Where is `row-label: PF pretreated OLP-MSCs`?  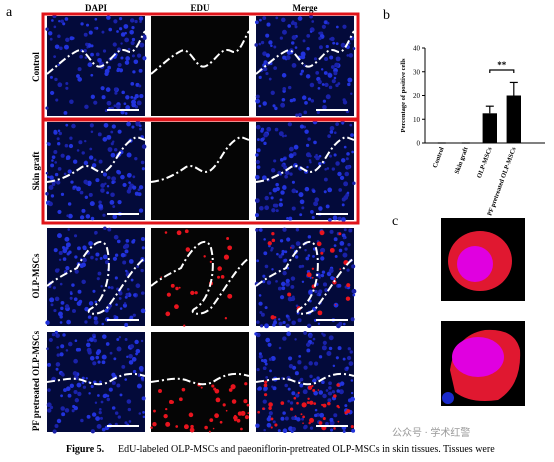
row-label: PF pretreated OLP-MSCs is located at coordinates (36, 380).